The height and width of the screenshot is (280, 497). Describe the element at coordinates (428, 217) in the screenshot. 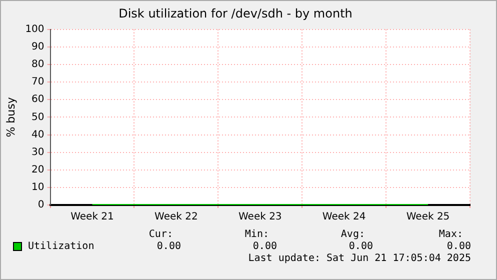

I see `x-tick-label: Week 25` at that location.